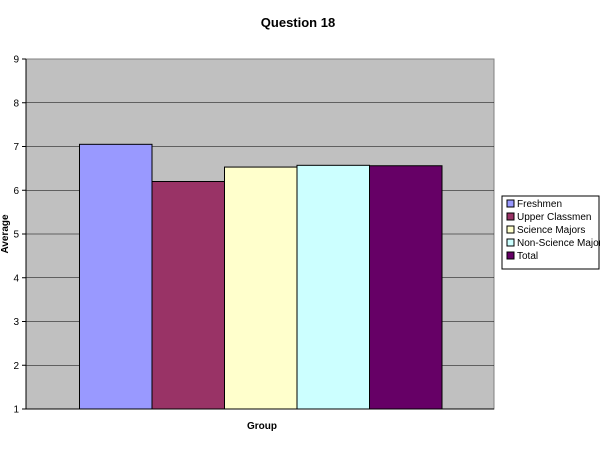 This screenshot has width=600, height=450. I want to click on y-axis-label: Average, so click(5, 234).